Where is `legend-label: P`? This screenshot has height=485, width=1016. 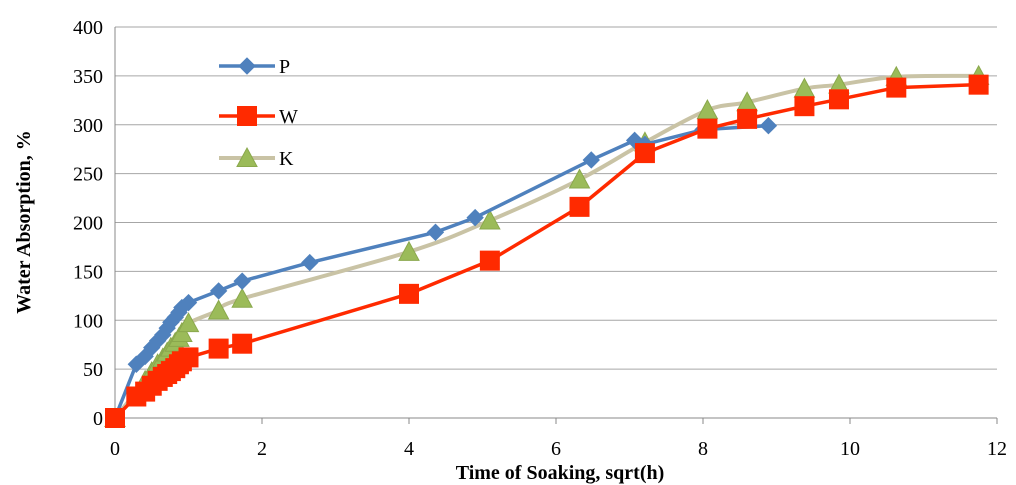
legend-label: P is located at coordinates (284, 67).